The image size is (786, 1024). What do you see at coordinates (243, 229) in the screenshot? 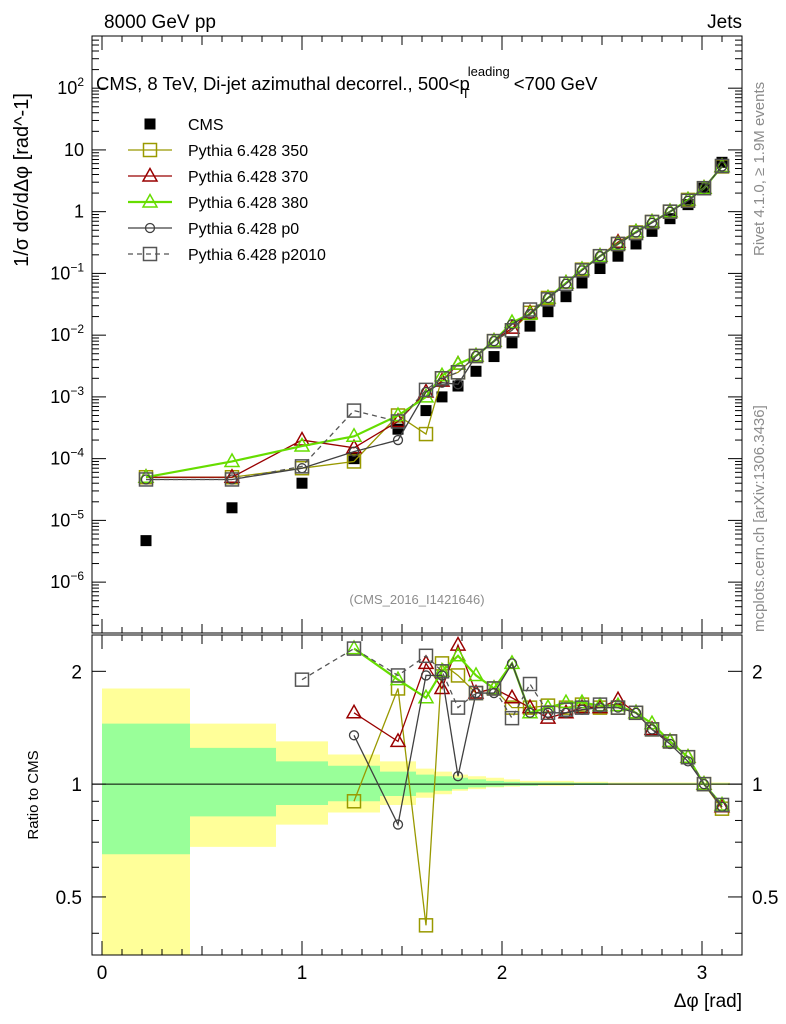
I see `legend-label: Pythia 6.428 p0` at bounding box center [243, 229].